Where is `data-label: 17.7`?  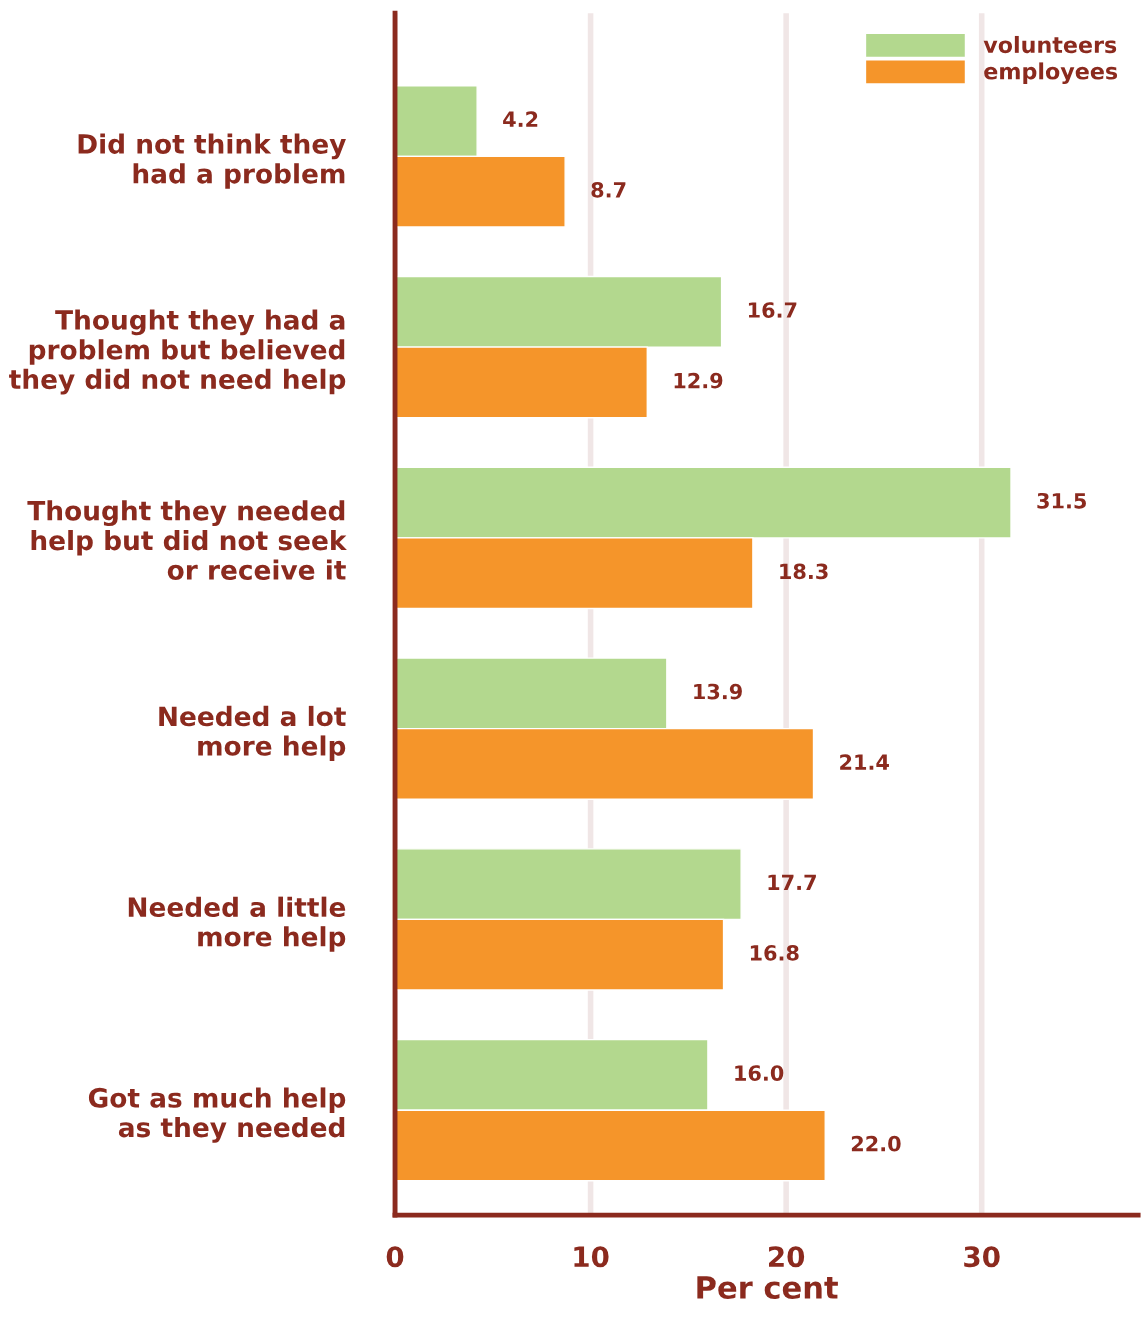 data-label: 17.7 is located at coordinates (792, 882).